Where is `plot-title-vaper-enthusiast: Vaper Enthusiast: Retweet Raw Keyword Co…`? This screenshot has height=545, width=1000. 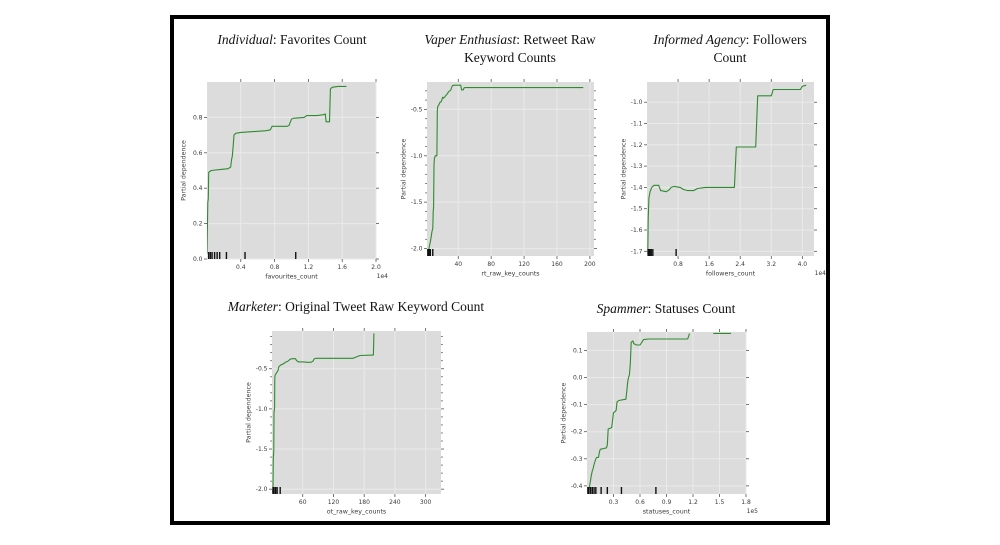
plot-title-vaper-enthusiast: Vaper Enthusiast: Retweet Raw Keyword Co… is located at coordinates (510, 48).